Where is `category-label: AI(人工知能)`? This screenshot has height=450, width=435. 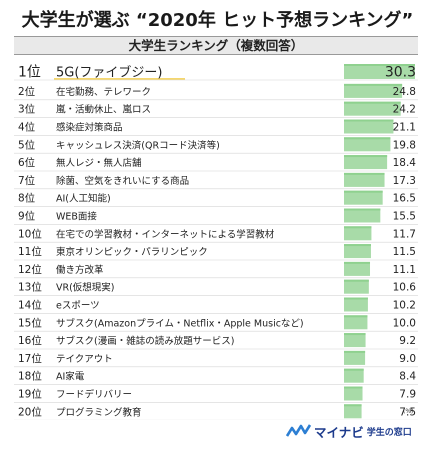 category-label: AI(人工知能) is located at coordinates (83, 199).